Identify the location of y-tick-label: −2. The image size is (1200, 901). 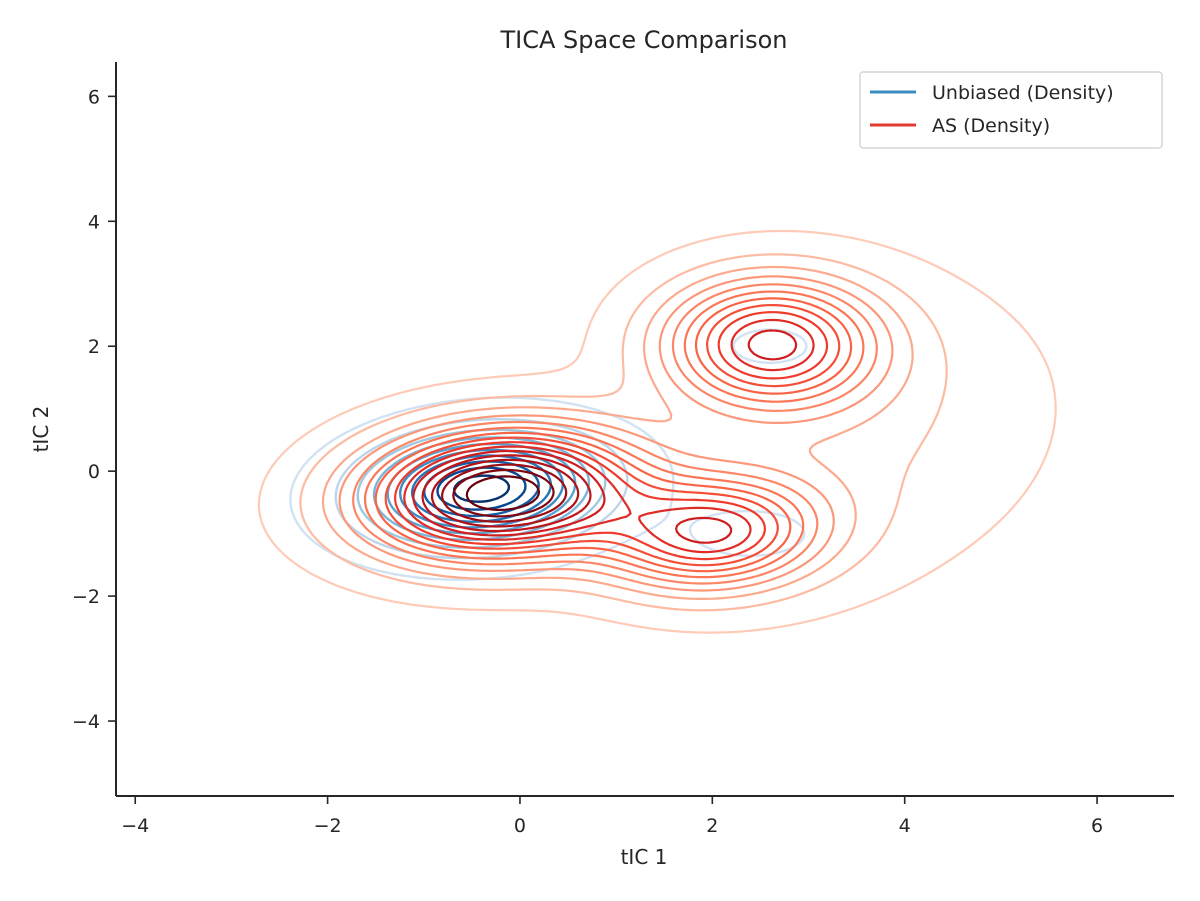
(86, 597).